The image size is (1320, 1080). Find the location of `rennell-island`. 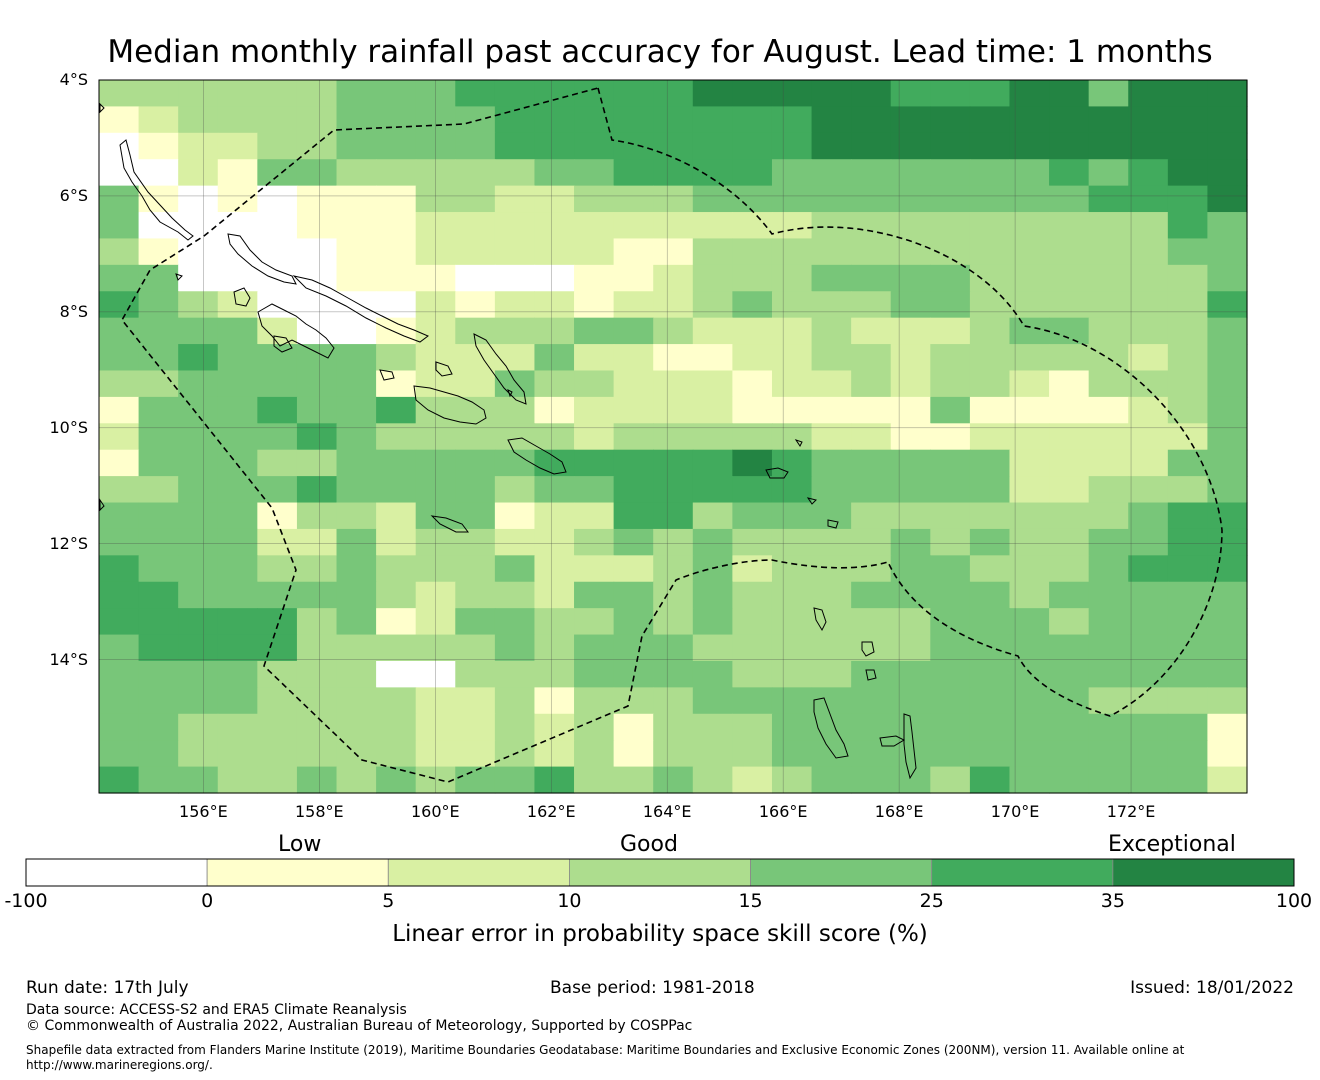

rennell-island is located at coordinates (449, 524).